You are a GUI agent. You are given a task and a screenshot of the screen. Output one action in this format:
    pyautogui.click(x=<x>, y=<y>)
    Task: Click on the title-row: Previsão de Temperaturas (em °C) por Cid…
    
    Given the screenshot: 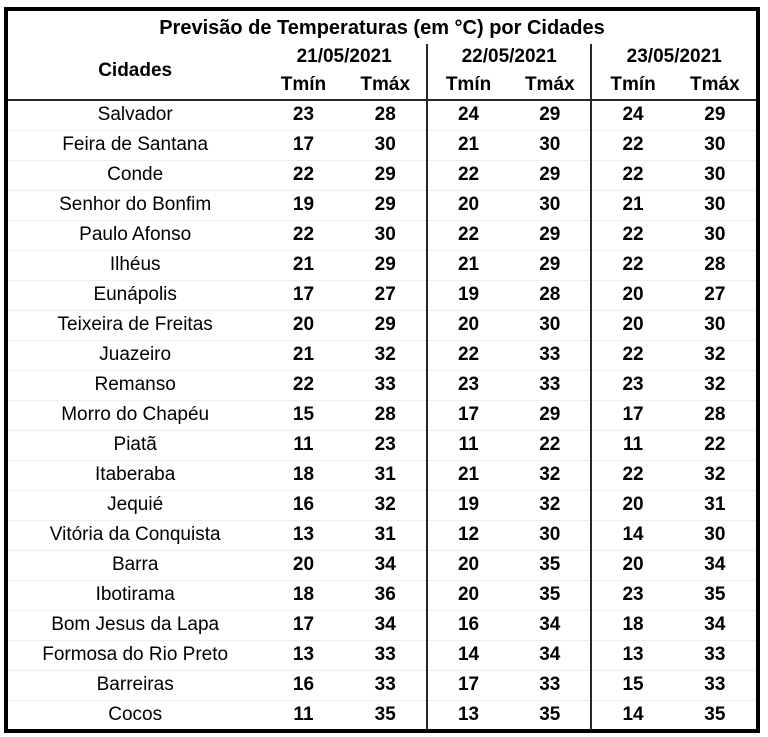 What is the action you would take?
    pyautogui.click(x=382, y=27)
    